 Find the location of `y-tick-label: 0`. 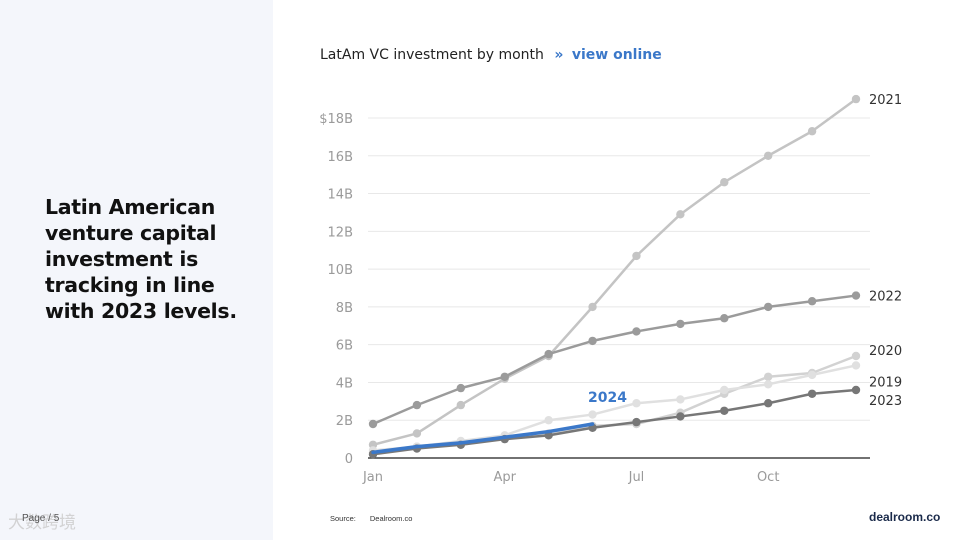

y-tick-label: 0 is located at coordinates (349, 459).